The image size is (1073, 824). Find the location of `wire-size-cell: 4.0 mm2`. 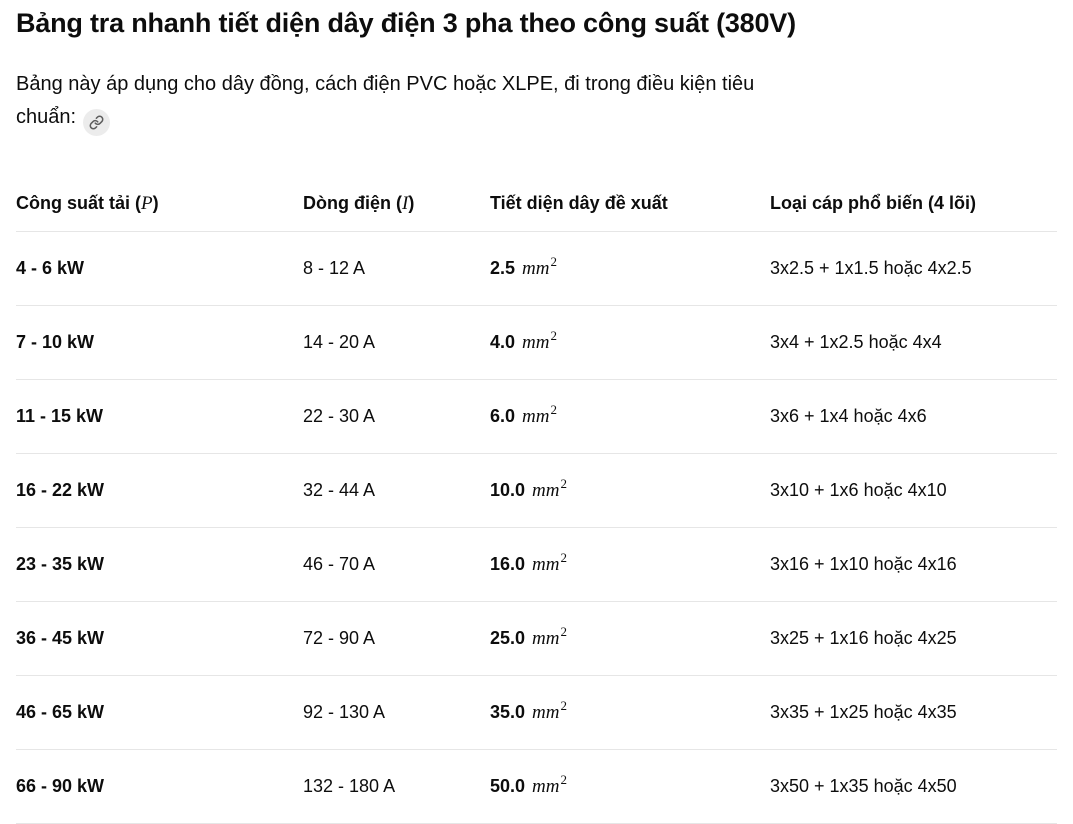

wire-size-cell: 4.0 mm2 is located at coordinates (630, 341).